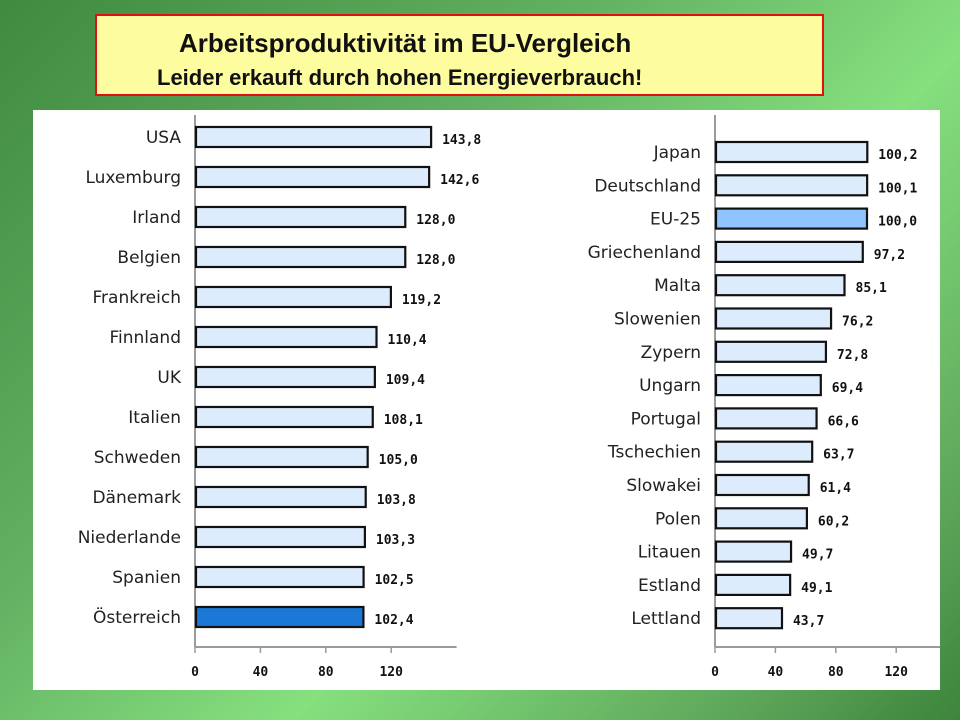 The image size is (960, 720). Describe the element at coordinates (647, 186) in the screenshot. I see `category-label: Deutschland` at that location.